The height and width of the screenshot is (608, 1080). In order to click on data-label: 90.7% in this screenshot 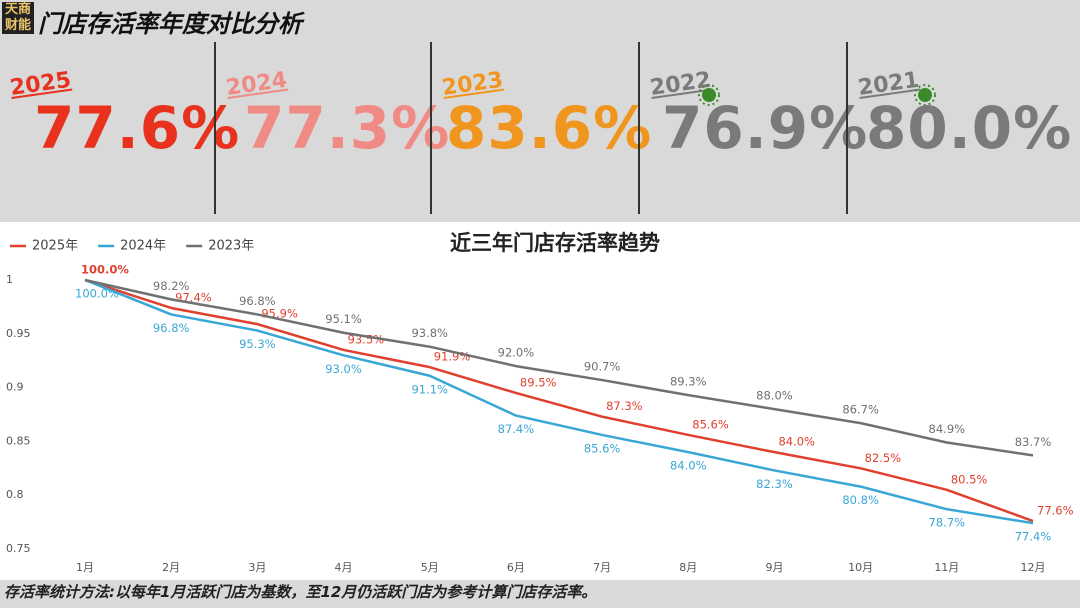, I will do `click(602, 367)`.